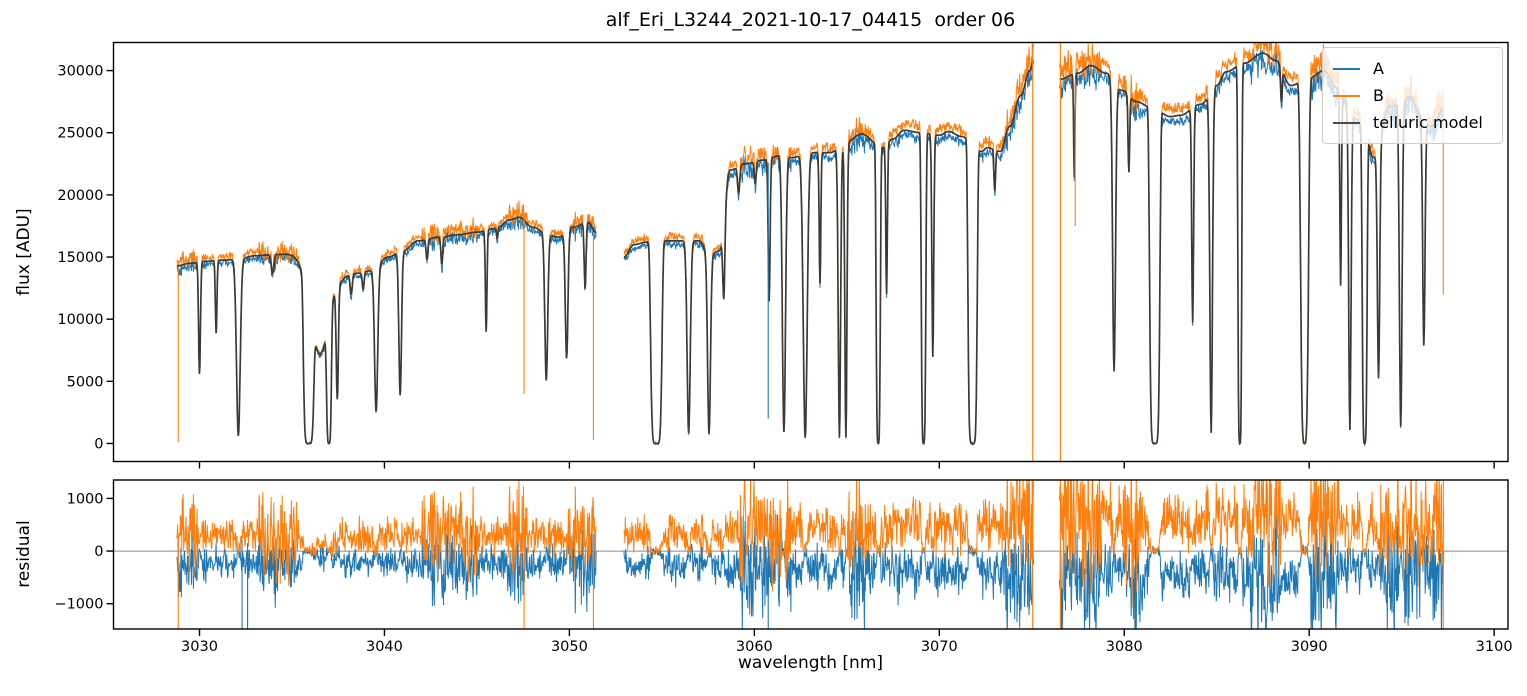 The image size is (1527, 696). I want to click on svg-text: 3060, so click(754, 647).